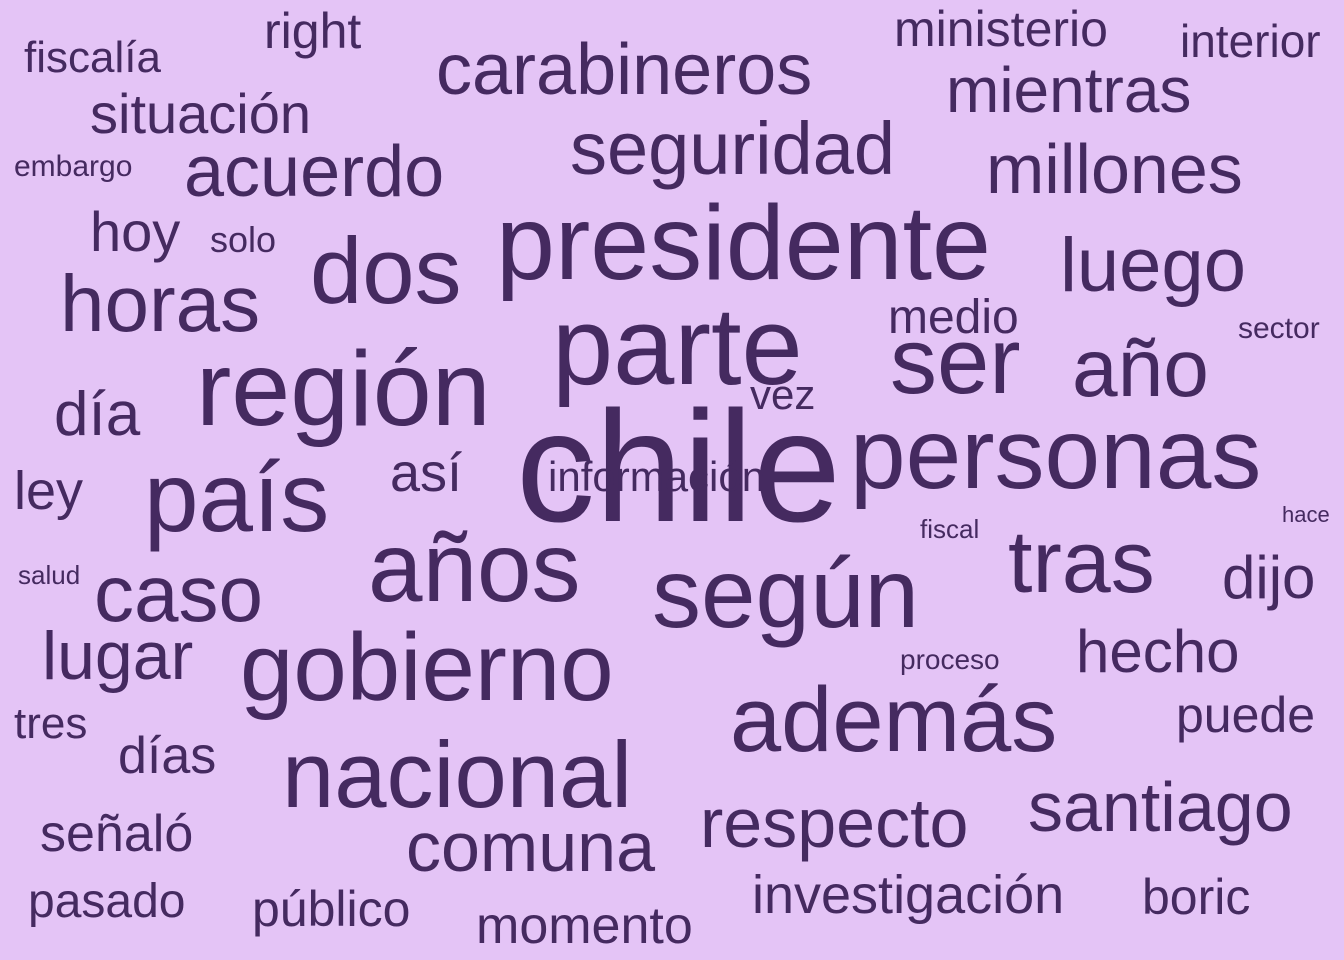  I want to click on word-informacion: información, so click(657, 476).